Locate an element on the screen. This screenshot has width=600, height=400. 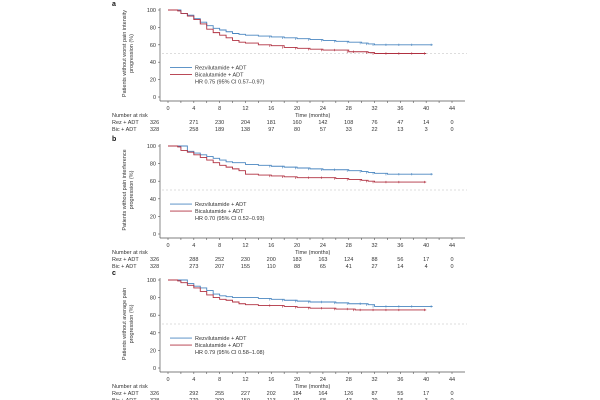
risk-value: 292 is located at coordinates (193, 394).